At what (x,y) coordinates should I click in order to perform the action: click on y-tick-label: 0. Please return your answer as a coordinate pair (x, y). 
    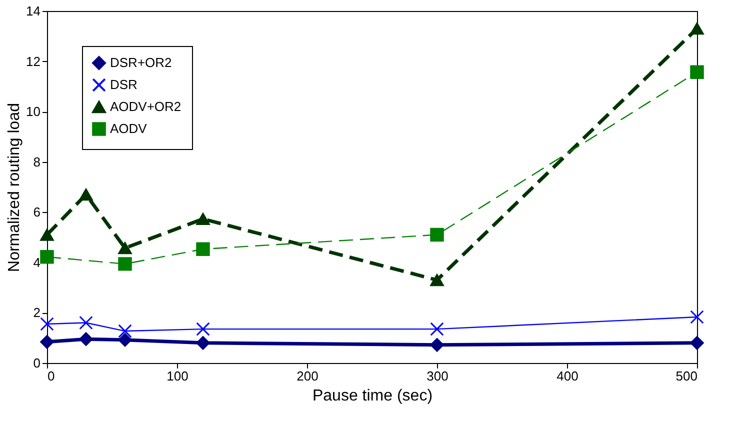
    Looking at the image, I should click on (36, 363).